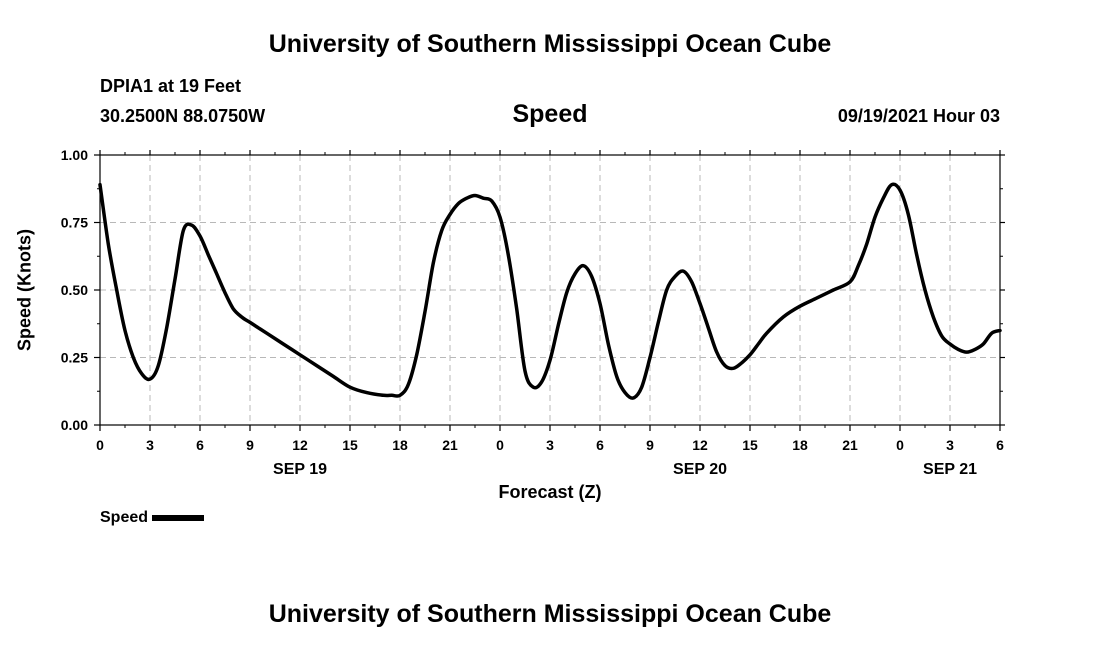  I want to click on variable-title: Speed, so click(550, 114).